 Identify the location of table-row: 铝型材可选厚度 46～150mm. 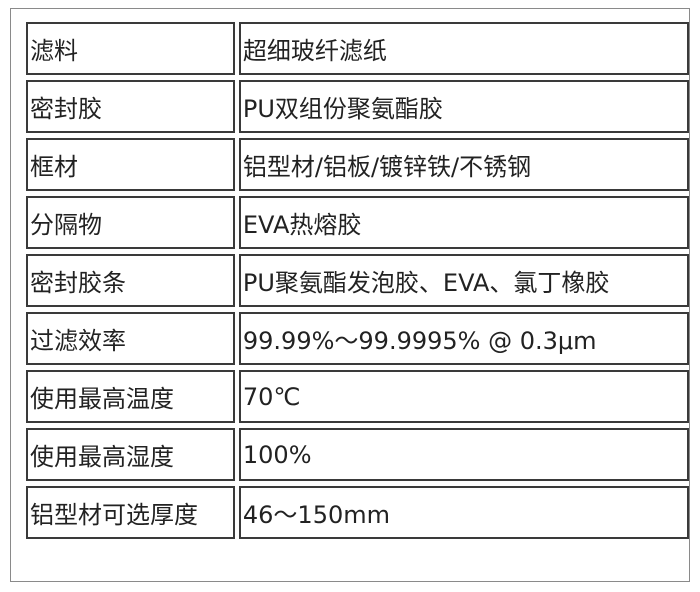
(357, 512).